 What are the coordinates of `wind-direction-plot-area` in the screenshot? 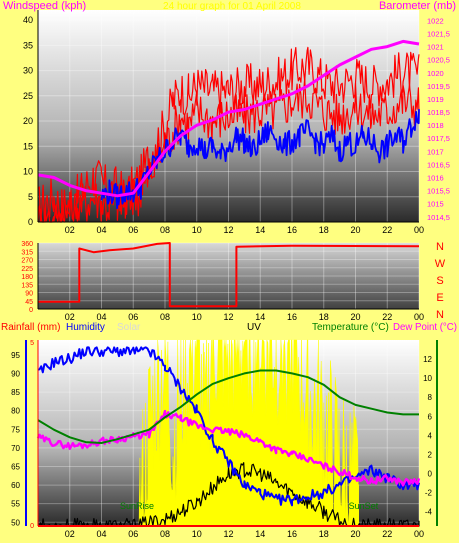 It's located at (228, 276).